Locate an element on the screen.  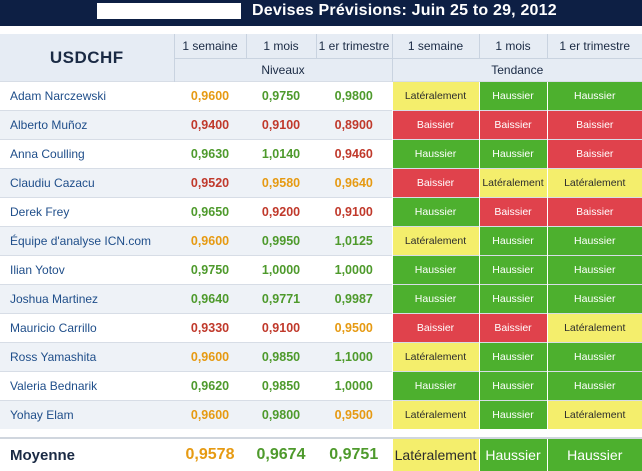
level-value-week: 0,9630 is located at coordinates (210, 154).